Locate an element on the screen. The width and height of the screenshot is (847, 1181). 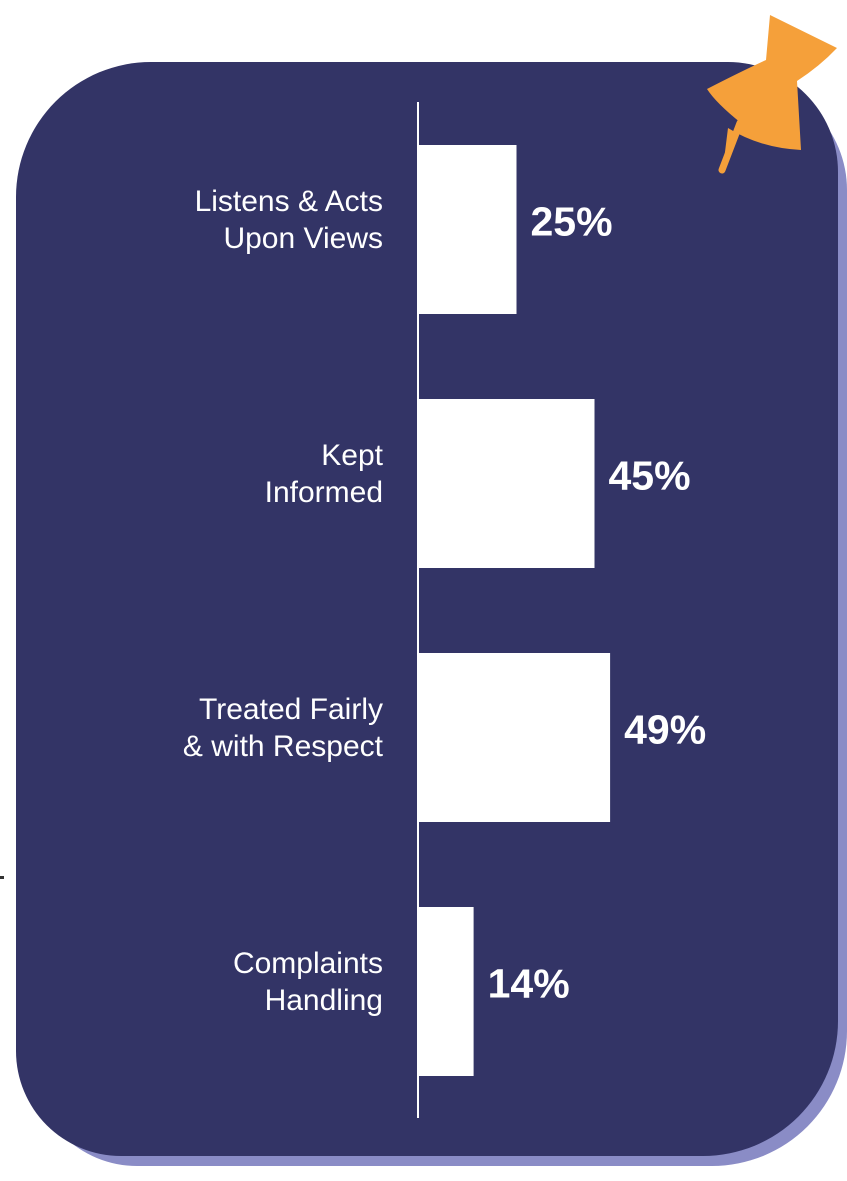
value-label-4: 14% is located at coordinates (529, 984).